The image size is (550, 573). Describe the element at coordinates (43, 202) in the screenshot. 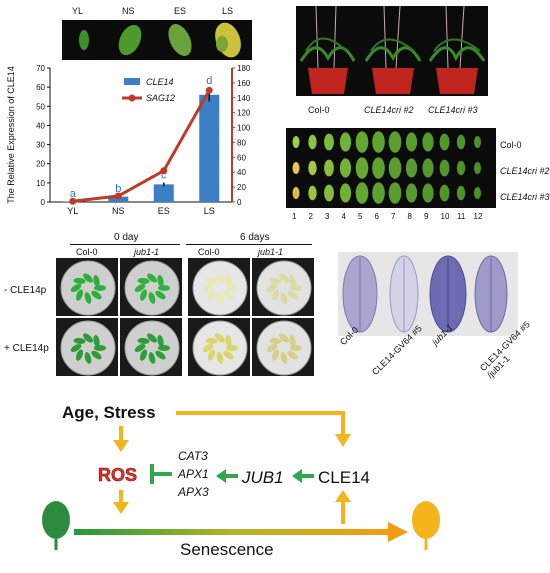

I see `y-tick-label: 0` at that location.